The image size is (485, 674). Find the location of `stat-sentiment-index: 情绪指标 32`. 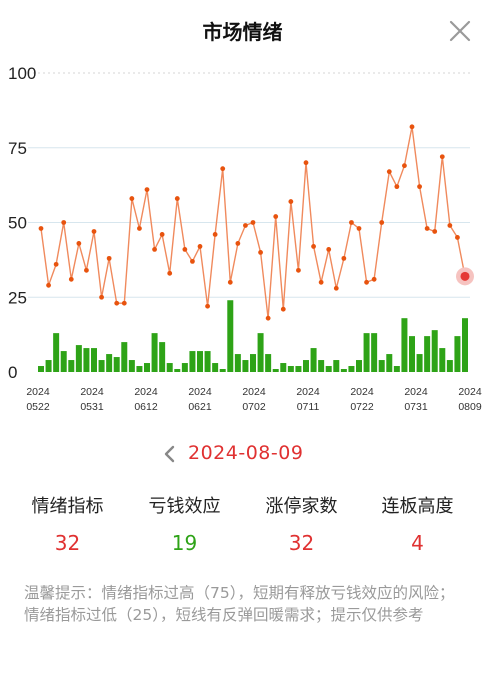

stat-sentiment-index: 情绪指标 32 is located at coordinates (67, 523).